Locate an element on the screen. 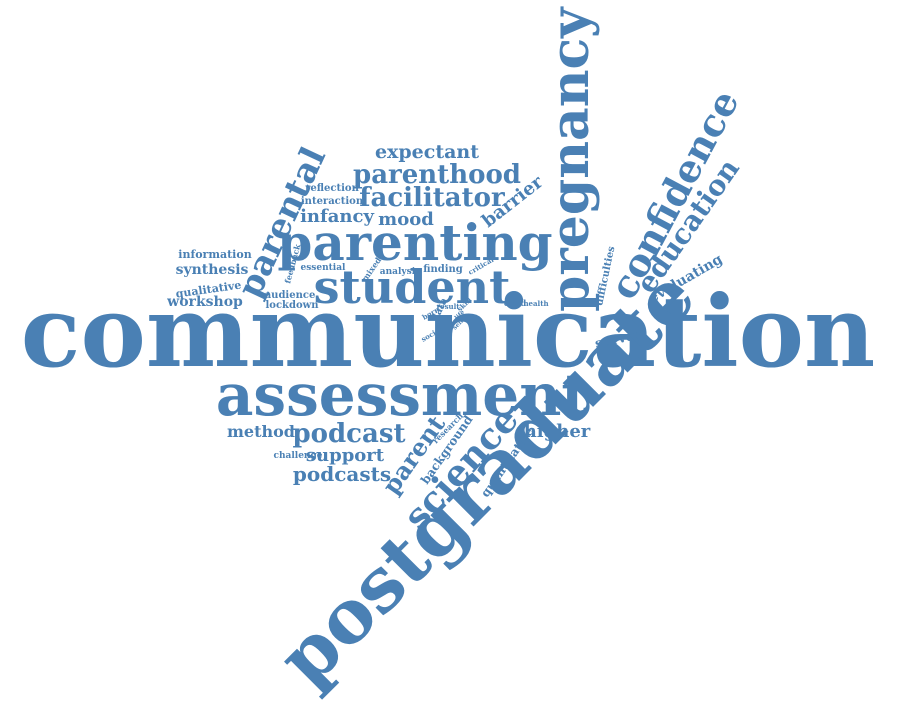  word-assessment: assessment is located at coordinates (402, 395).